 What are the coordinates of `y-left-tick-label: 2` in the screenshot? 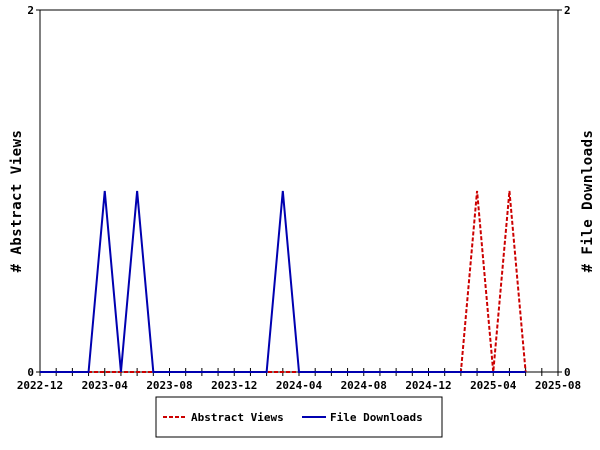 It's located at (30, 10).